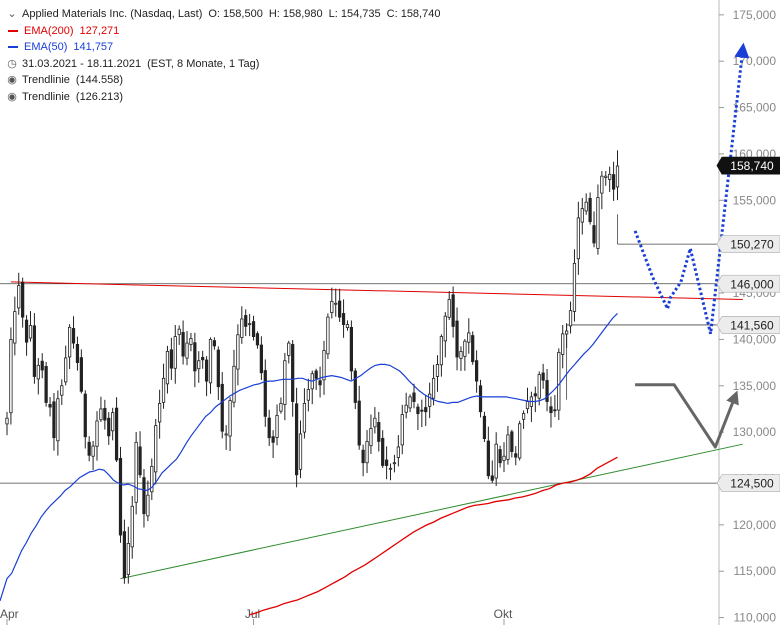  I want to click on trend1-label: Trendlinie, so click(46, 80).